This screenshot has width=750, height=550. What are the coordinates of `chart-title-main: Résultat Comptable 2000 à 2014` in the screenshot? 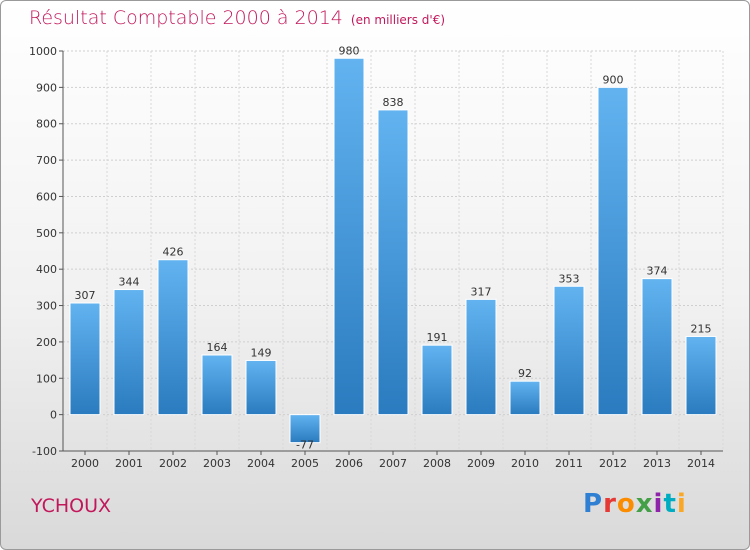 It's located at (186, 18).